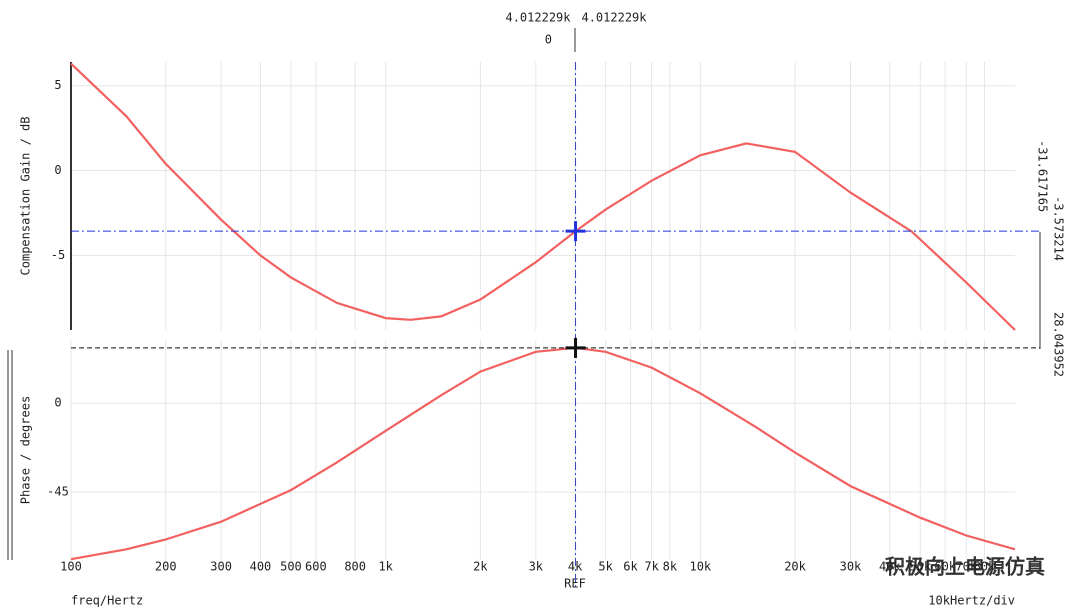  I want to click on x-tick-label: 7k, so click(651, 567).